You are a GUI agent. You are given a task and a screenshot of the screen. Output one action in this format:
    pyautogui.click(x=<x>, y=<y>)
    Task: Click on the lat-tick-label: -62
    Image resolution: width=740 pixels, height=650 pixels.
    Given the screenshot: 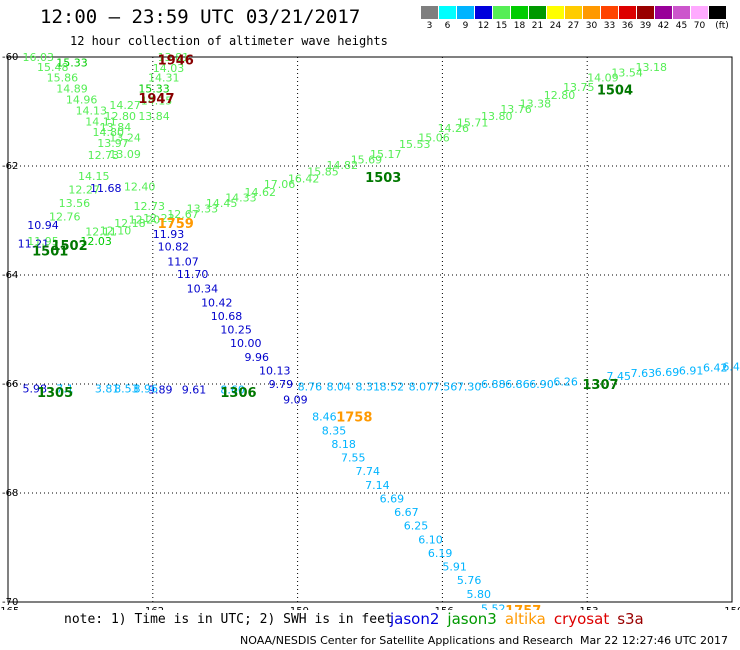 What is the action you would take?
    pyautogui.click(x=10, y=166)
    